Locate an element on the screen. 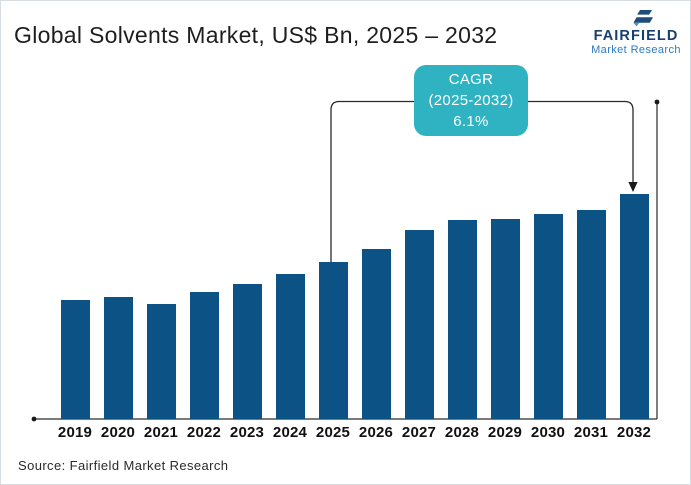 The height and width of the screenshot is (485, 691). x-tick-2021: 2021 is located at coordinates (161, 432).